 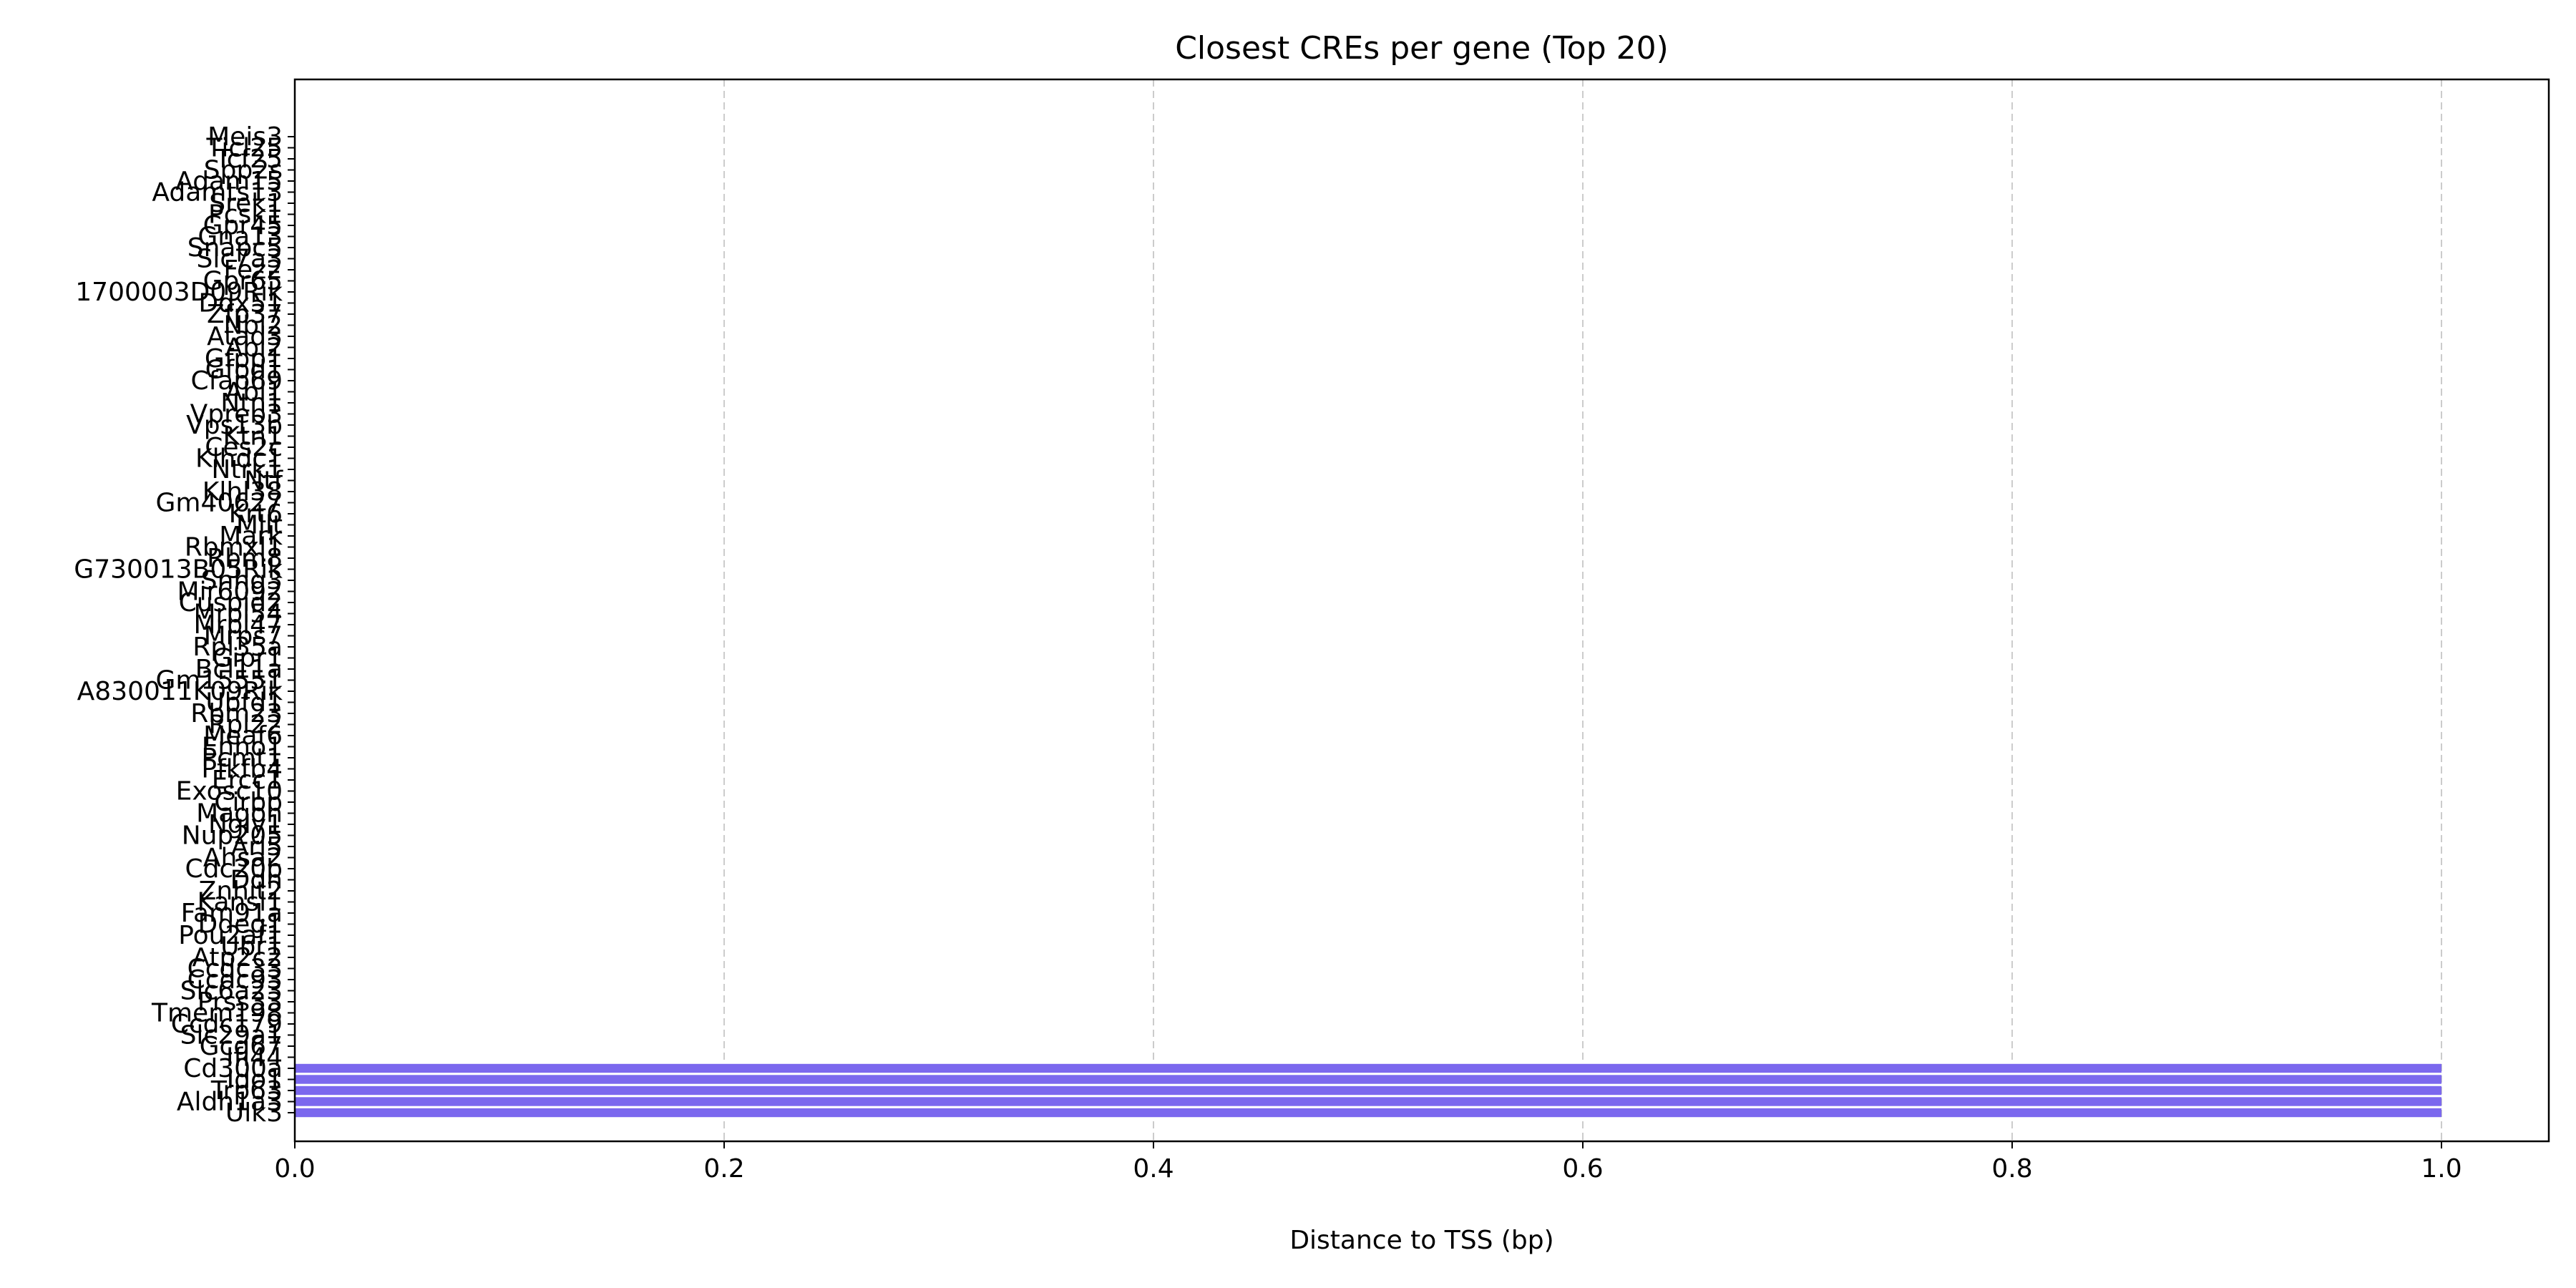 I want to click on y-tick-label: Fam91a, so click(x=232, y=913).